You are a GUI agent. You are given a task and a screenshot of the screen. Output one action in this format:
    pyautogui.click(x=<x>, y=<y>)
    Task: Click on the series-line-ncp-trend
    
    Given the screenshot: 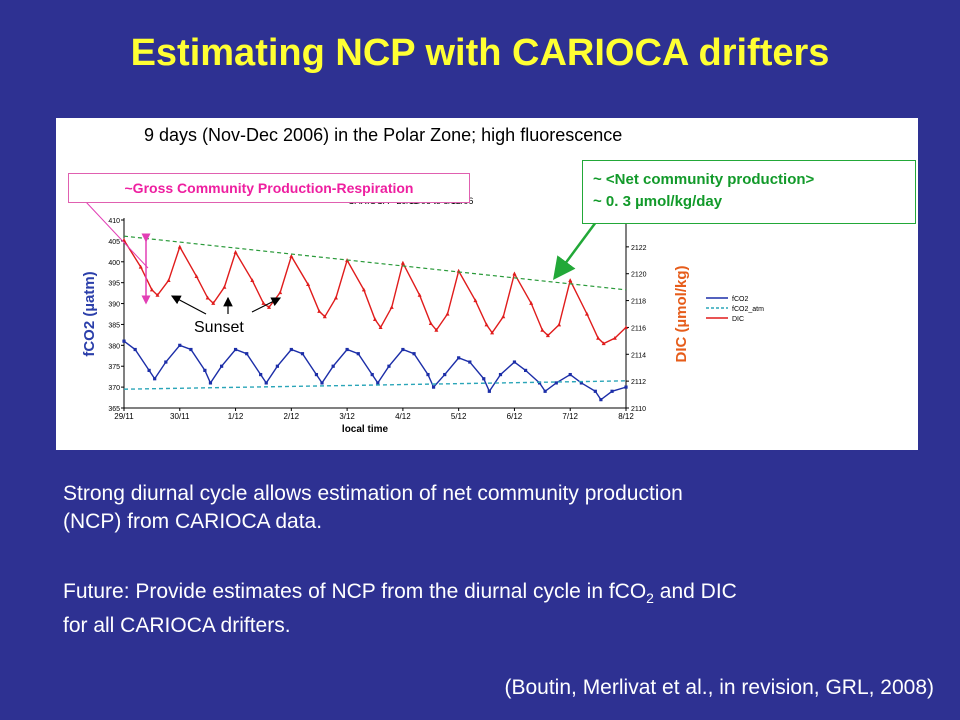 What is the action you would take?
    pyautogui.click(x=375, y=263)
    